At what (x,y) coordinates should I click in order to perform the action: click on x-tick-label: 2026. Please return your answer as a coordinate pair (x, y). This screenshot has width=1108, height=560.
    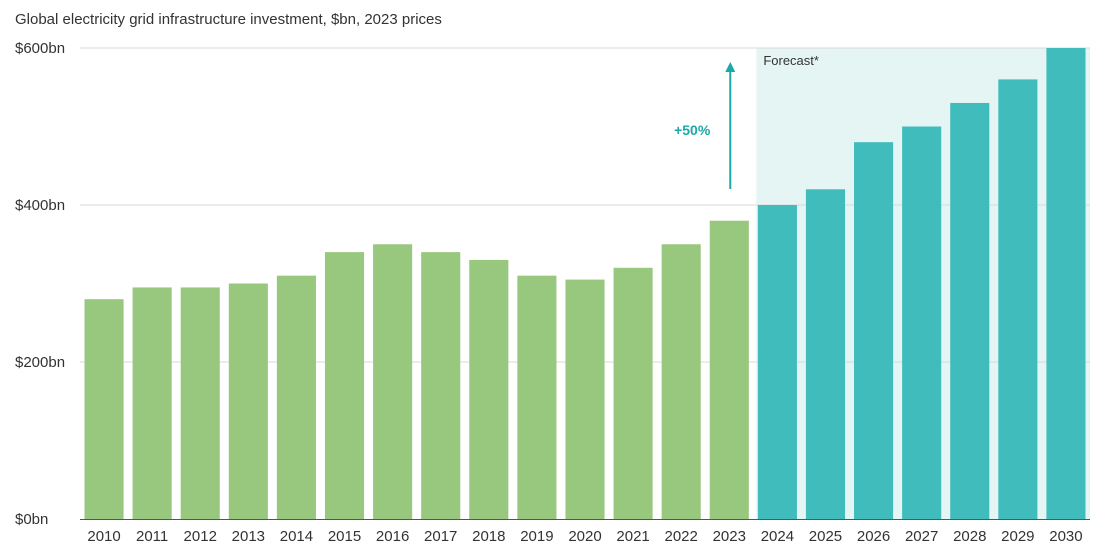
    Looking at the image, I should click on (873, 536).